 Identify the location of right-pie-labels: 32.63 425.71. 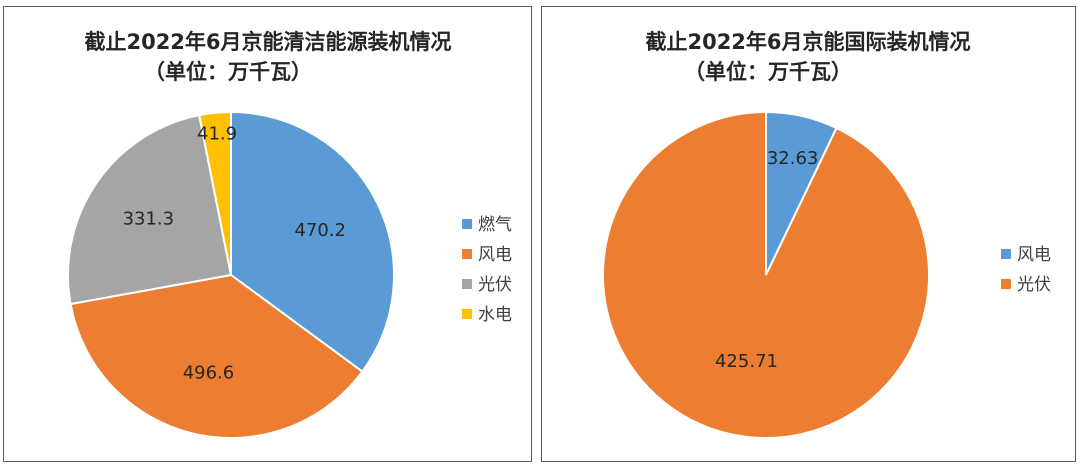
(766, 260).